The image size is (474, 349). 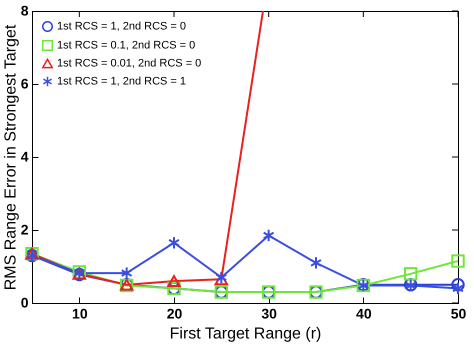 I want to click on y-tick-label: 0, so click(x=24, y=302).